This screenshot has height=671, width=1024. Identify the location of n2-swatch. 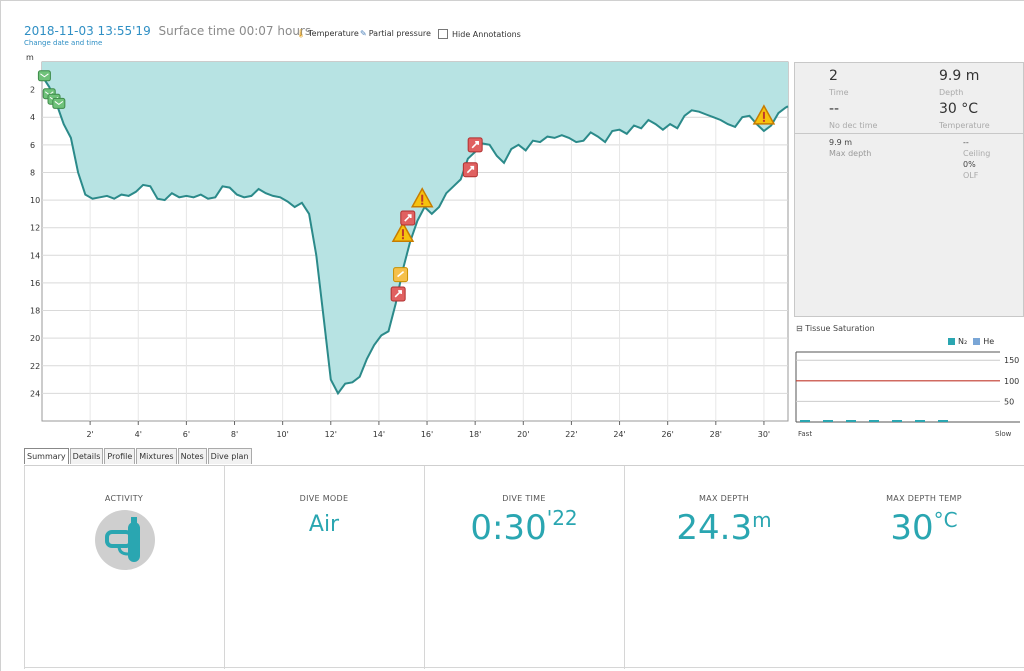
(951, 341).